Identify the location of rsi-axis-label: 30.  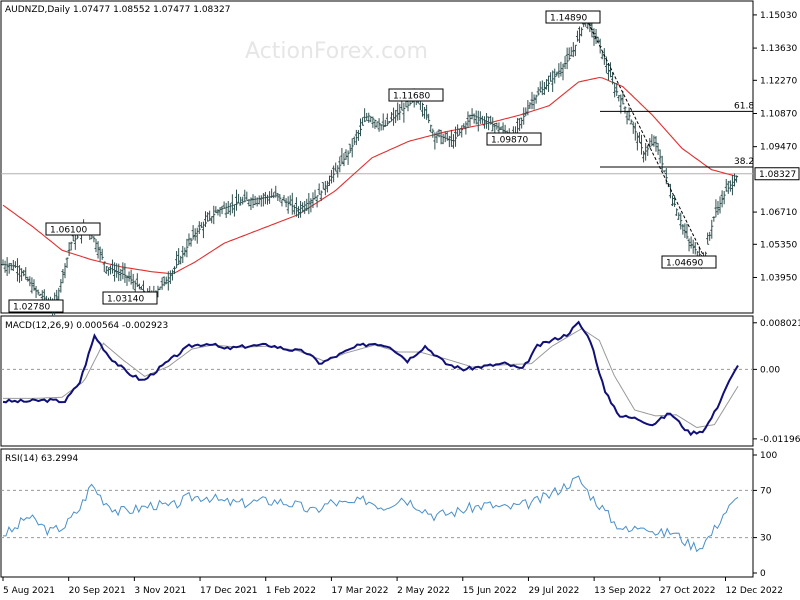
(766, 539).